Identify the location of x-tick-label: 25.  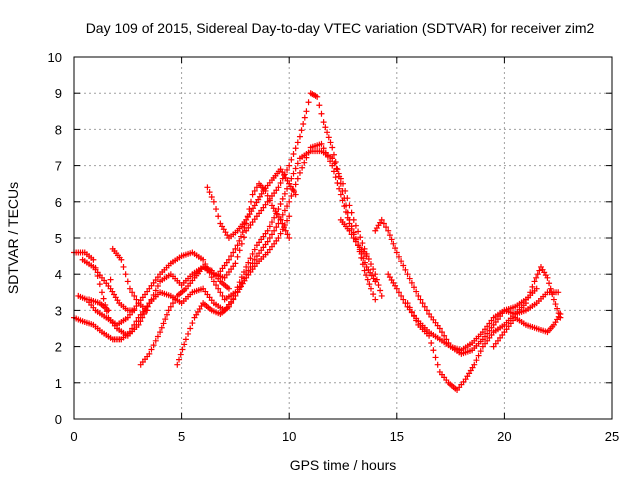
(612, 436).